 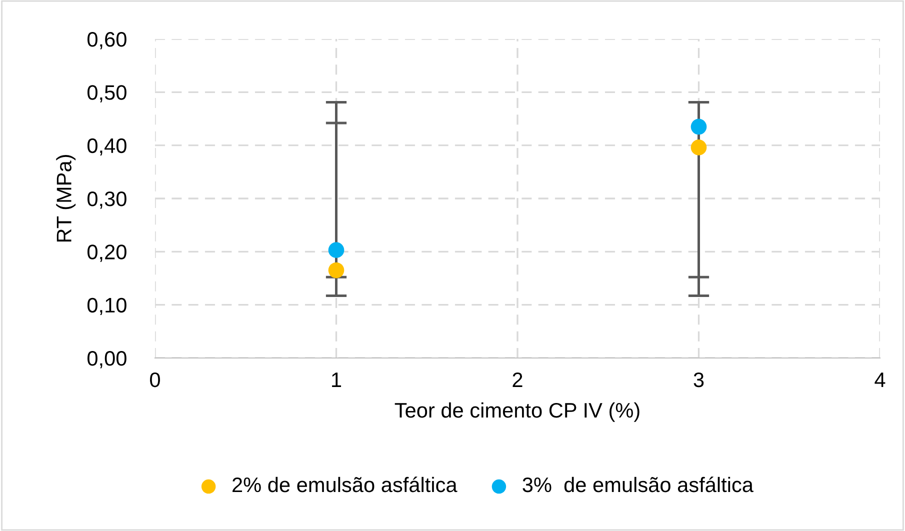 What do you see at coordinates (106, 307) in the screenshot?
I see `y-tick-label: 0,10` at bounding box center [106, 307].